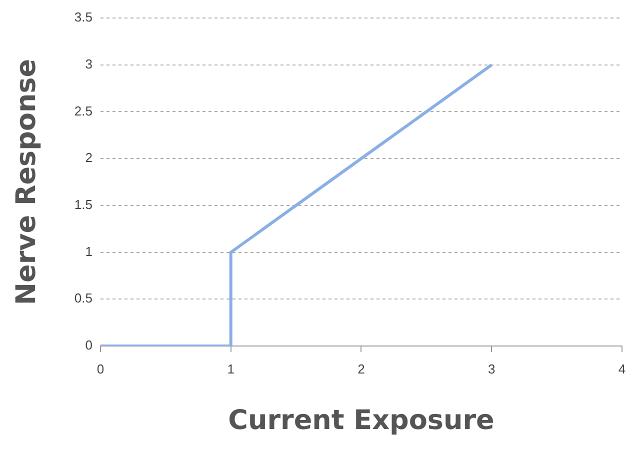  What do you see at coordinates (88, 64) in the screenshot?
I see `y-tick-label: 3` at bounding box center [88, 64].